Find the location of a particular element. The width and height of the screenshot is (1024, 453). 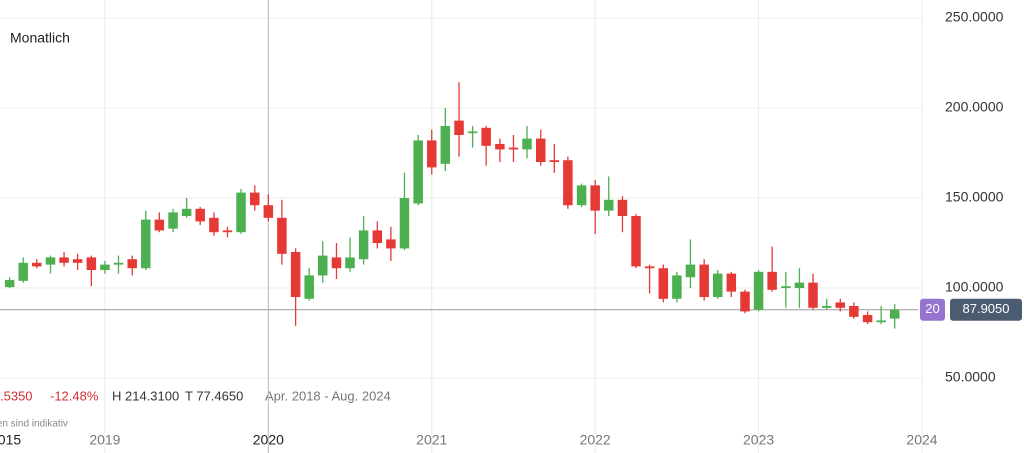

x-tick-label: 2023 is located at coordinates (758, 440).